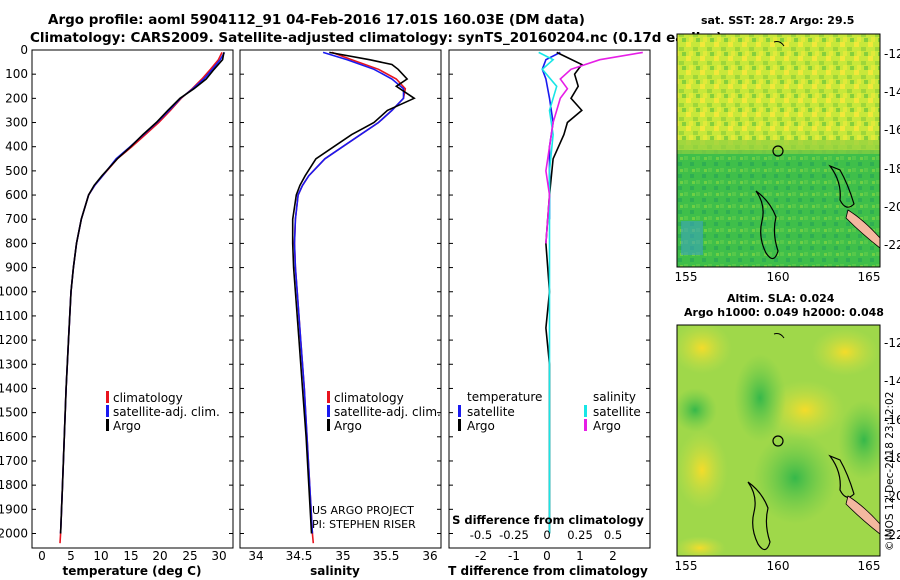  I want to click on legend-t-argo-label: Argo, so click(481, 426).